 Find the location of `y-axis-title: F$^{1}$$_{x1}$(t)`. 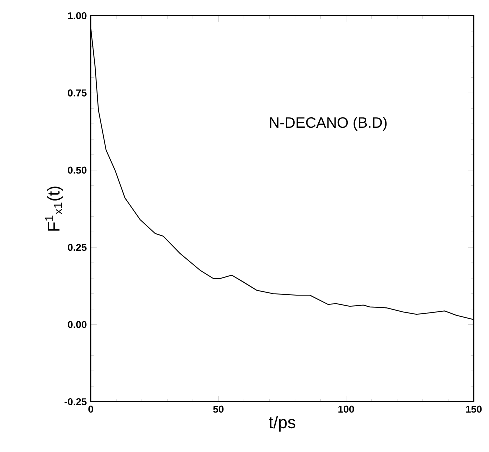

y-axis-title: F$^{1}$$_{x1}$(t) is located at coordinates (54, 208).